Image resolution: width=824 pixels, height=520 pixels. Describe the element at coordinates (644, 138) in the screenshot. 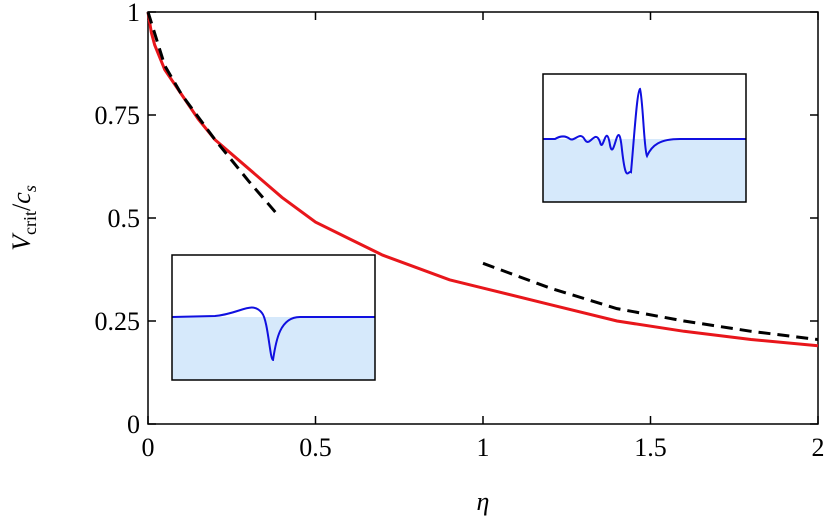

I see `inset-upper` at that location.